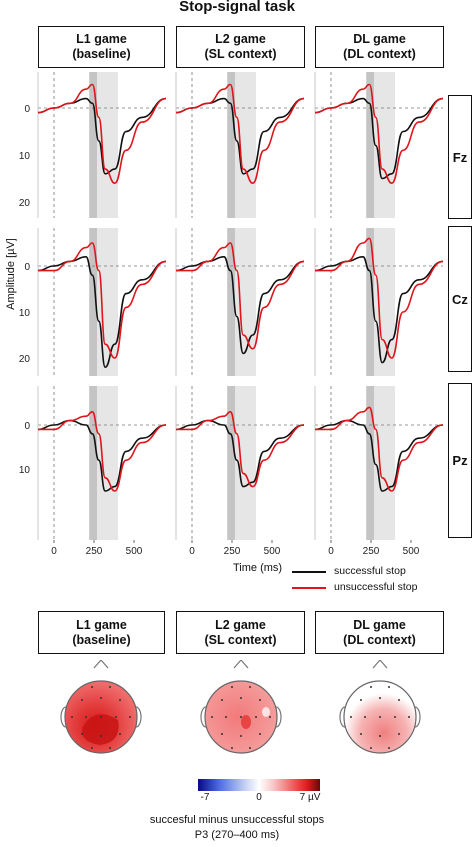 This screenshot has height=847, width=474. I want to click on topo-header-dl-line2: (DL context), so click(379, 639).